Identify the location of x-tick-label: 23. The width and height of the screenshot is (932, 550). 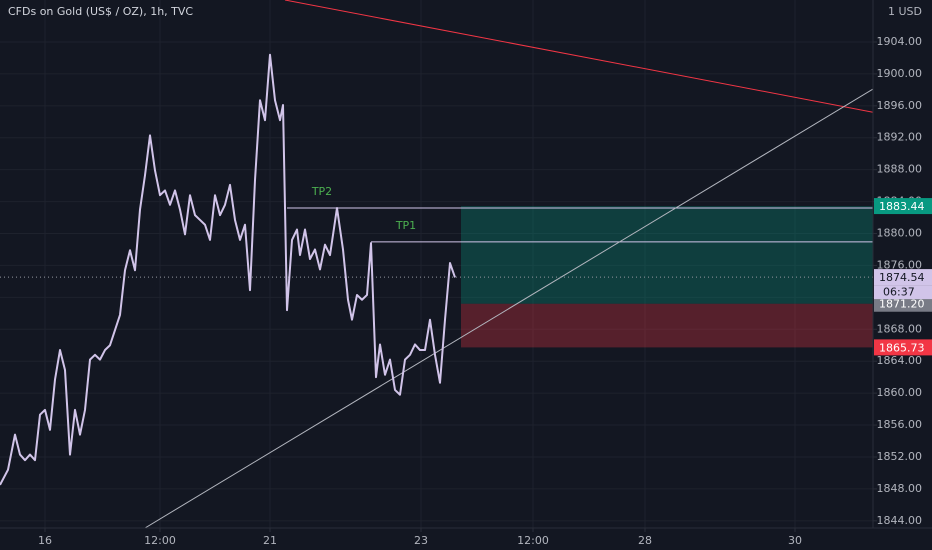
(421, 540).